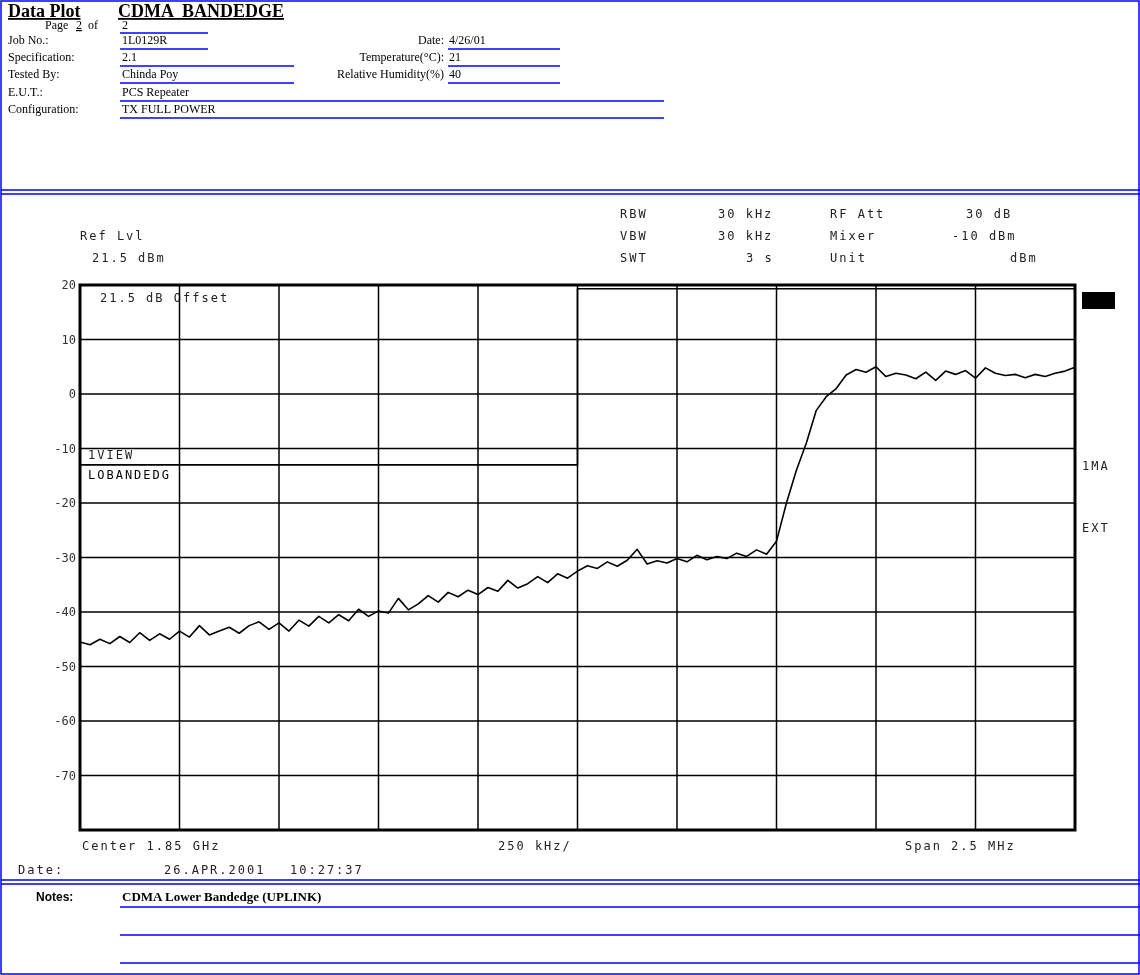 Image resolution: width=1140 pixels, height=975 pixels. I want to click on chart-title: Data Plot, so click(44, 11).